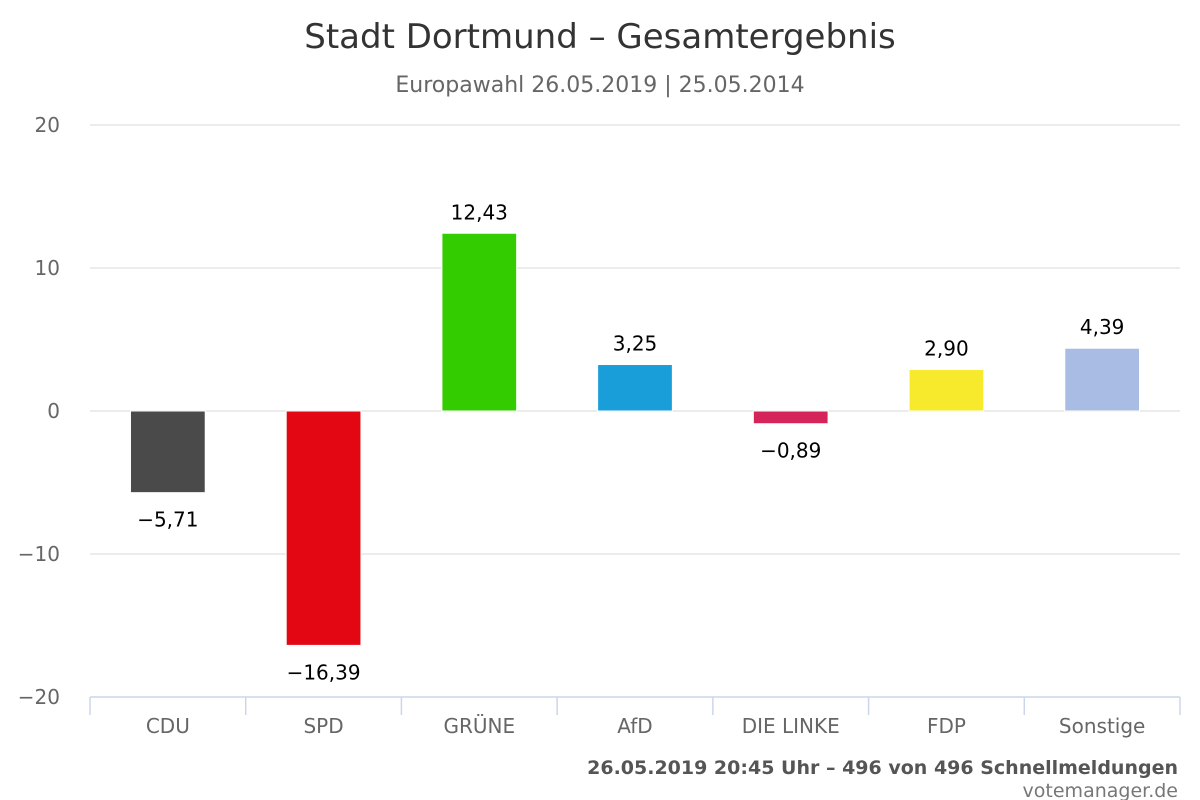  Describe the element at coordinates (1102, 379) in the screenshot. I see `bar-sonstige` at that location.